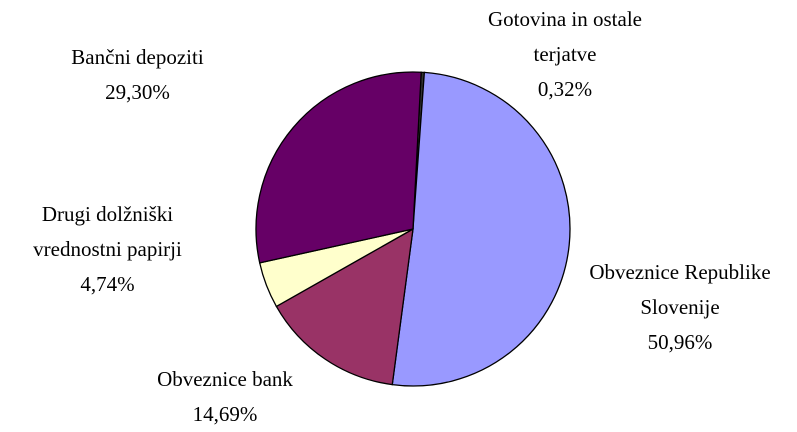  What do you see at coordinates (107, 231) in the screenshot?
I see `category-label: Drugi dolžniški vrednostni papirji` at bounding box center [107, 231].